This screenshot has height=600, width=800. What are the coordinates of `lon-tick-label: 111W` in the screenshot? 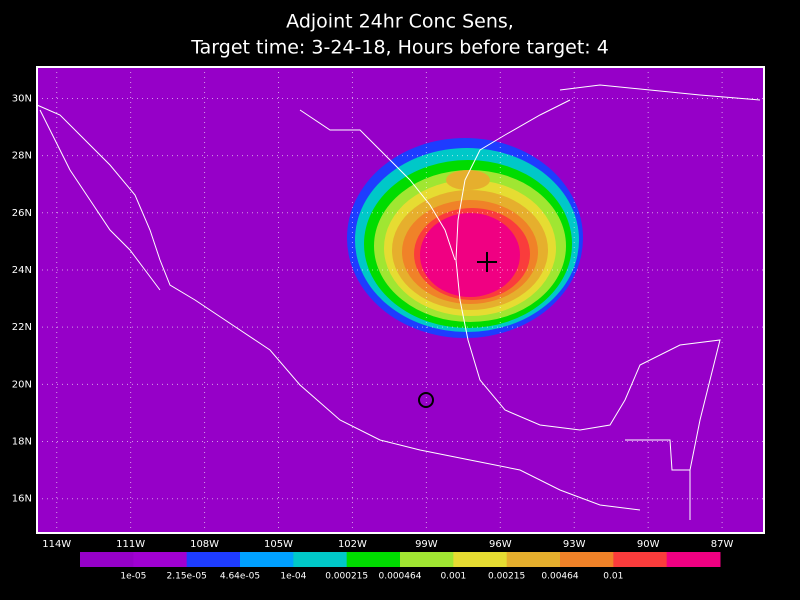 It's located at (130, 544).